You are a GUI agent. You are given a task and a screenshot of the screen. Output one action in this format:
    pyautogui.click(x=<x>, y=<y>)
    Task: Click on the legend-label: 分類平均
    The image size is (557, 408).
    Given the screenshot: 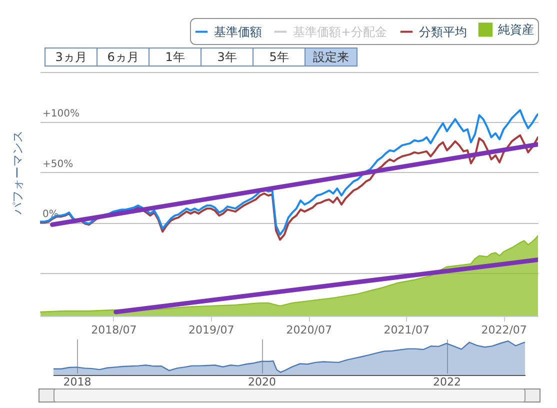 What is the action you would take?
    pyautogui.click(x=443, y=31)
    